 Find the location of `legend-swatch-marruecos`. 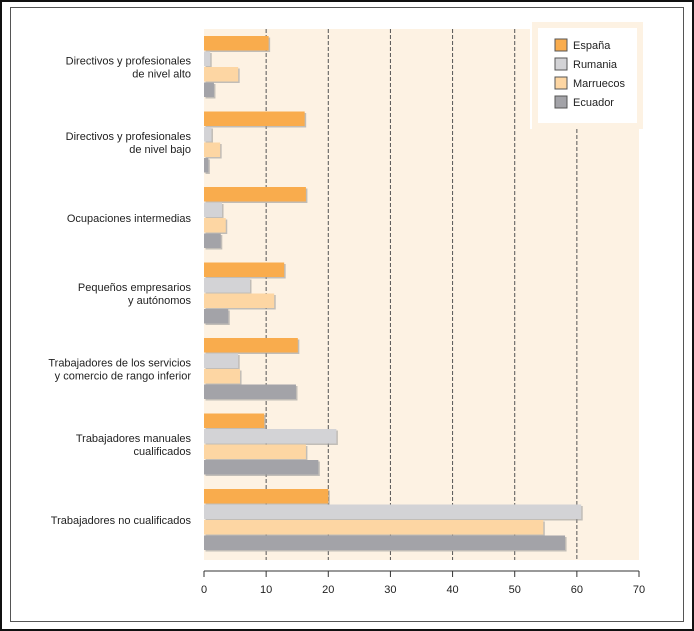

legend-swatch-marruecos is located at coordinates (561, 83).